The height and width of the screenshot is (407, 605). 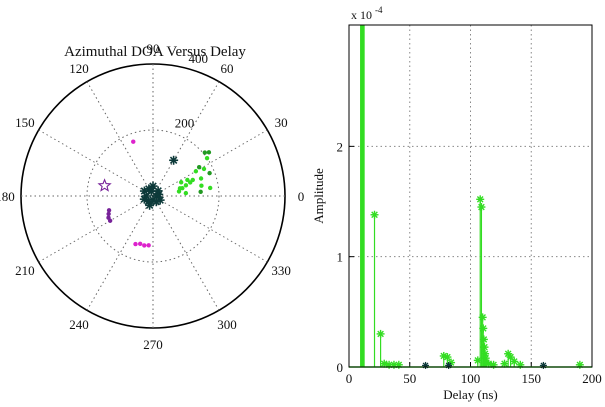 What do you see at coordinates (281, 270) in the screenshot?
I see `polar-angle-label-330: 330` at bounding box center [281, 270].